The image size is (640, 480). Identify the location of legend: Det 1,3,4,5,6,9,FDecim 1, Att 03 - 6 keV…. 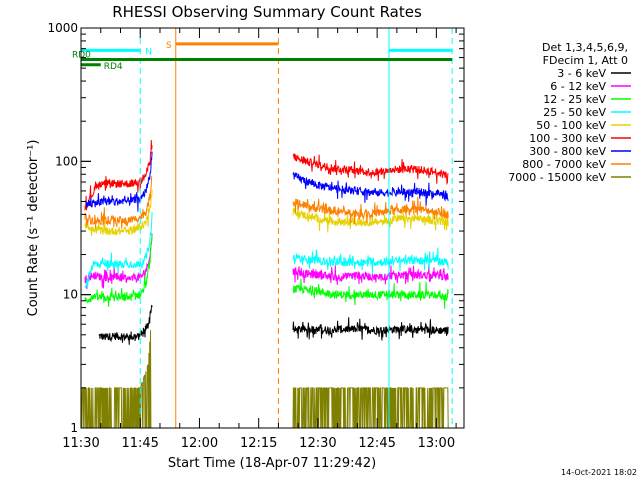
(569, 112).